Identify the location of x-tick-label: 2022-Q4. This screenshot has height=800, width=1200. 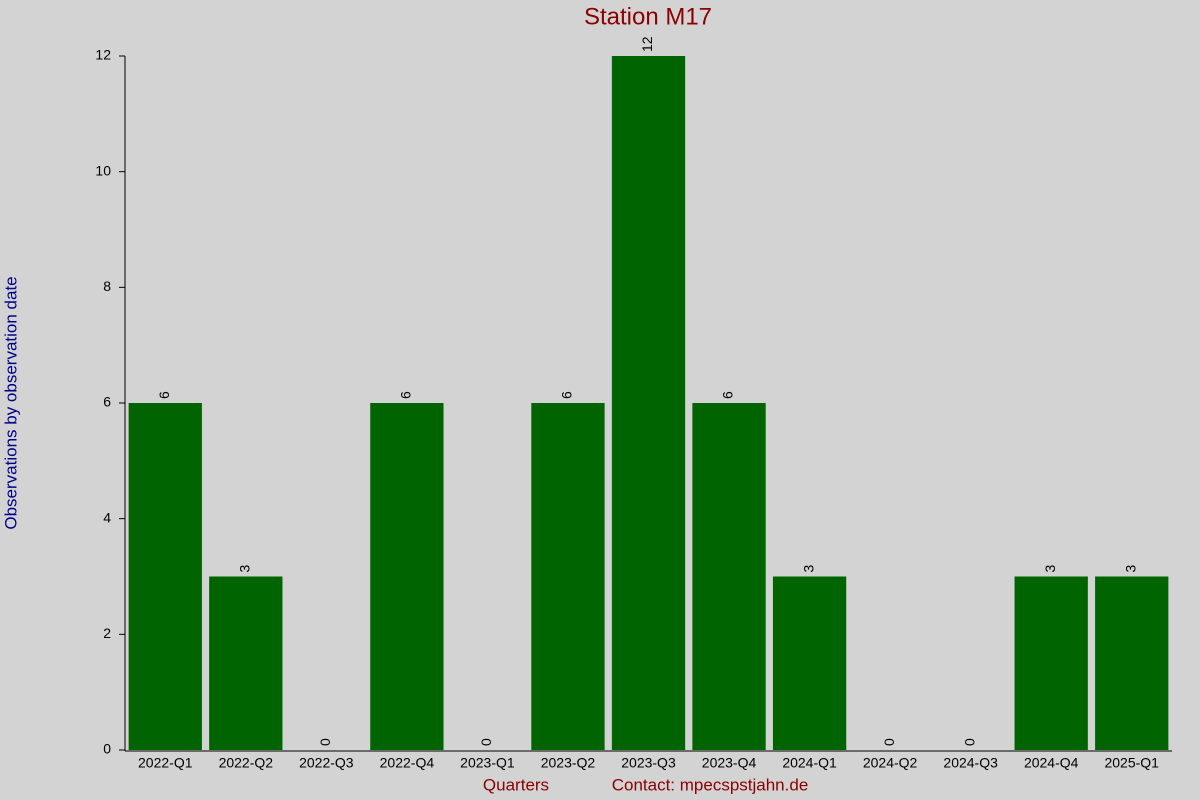
(407, 763).